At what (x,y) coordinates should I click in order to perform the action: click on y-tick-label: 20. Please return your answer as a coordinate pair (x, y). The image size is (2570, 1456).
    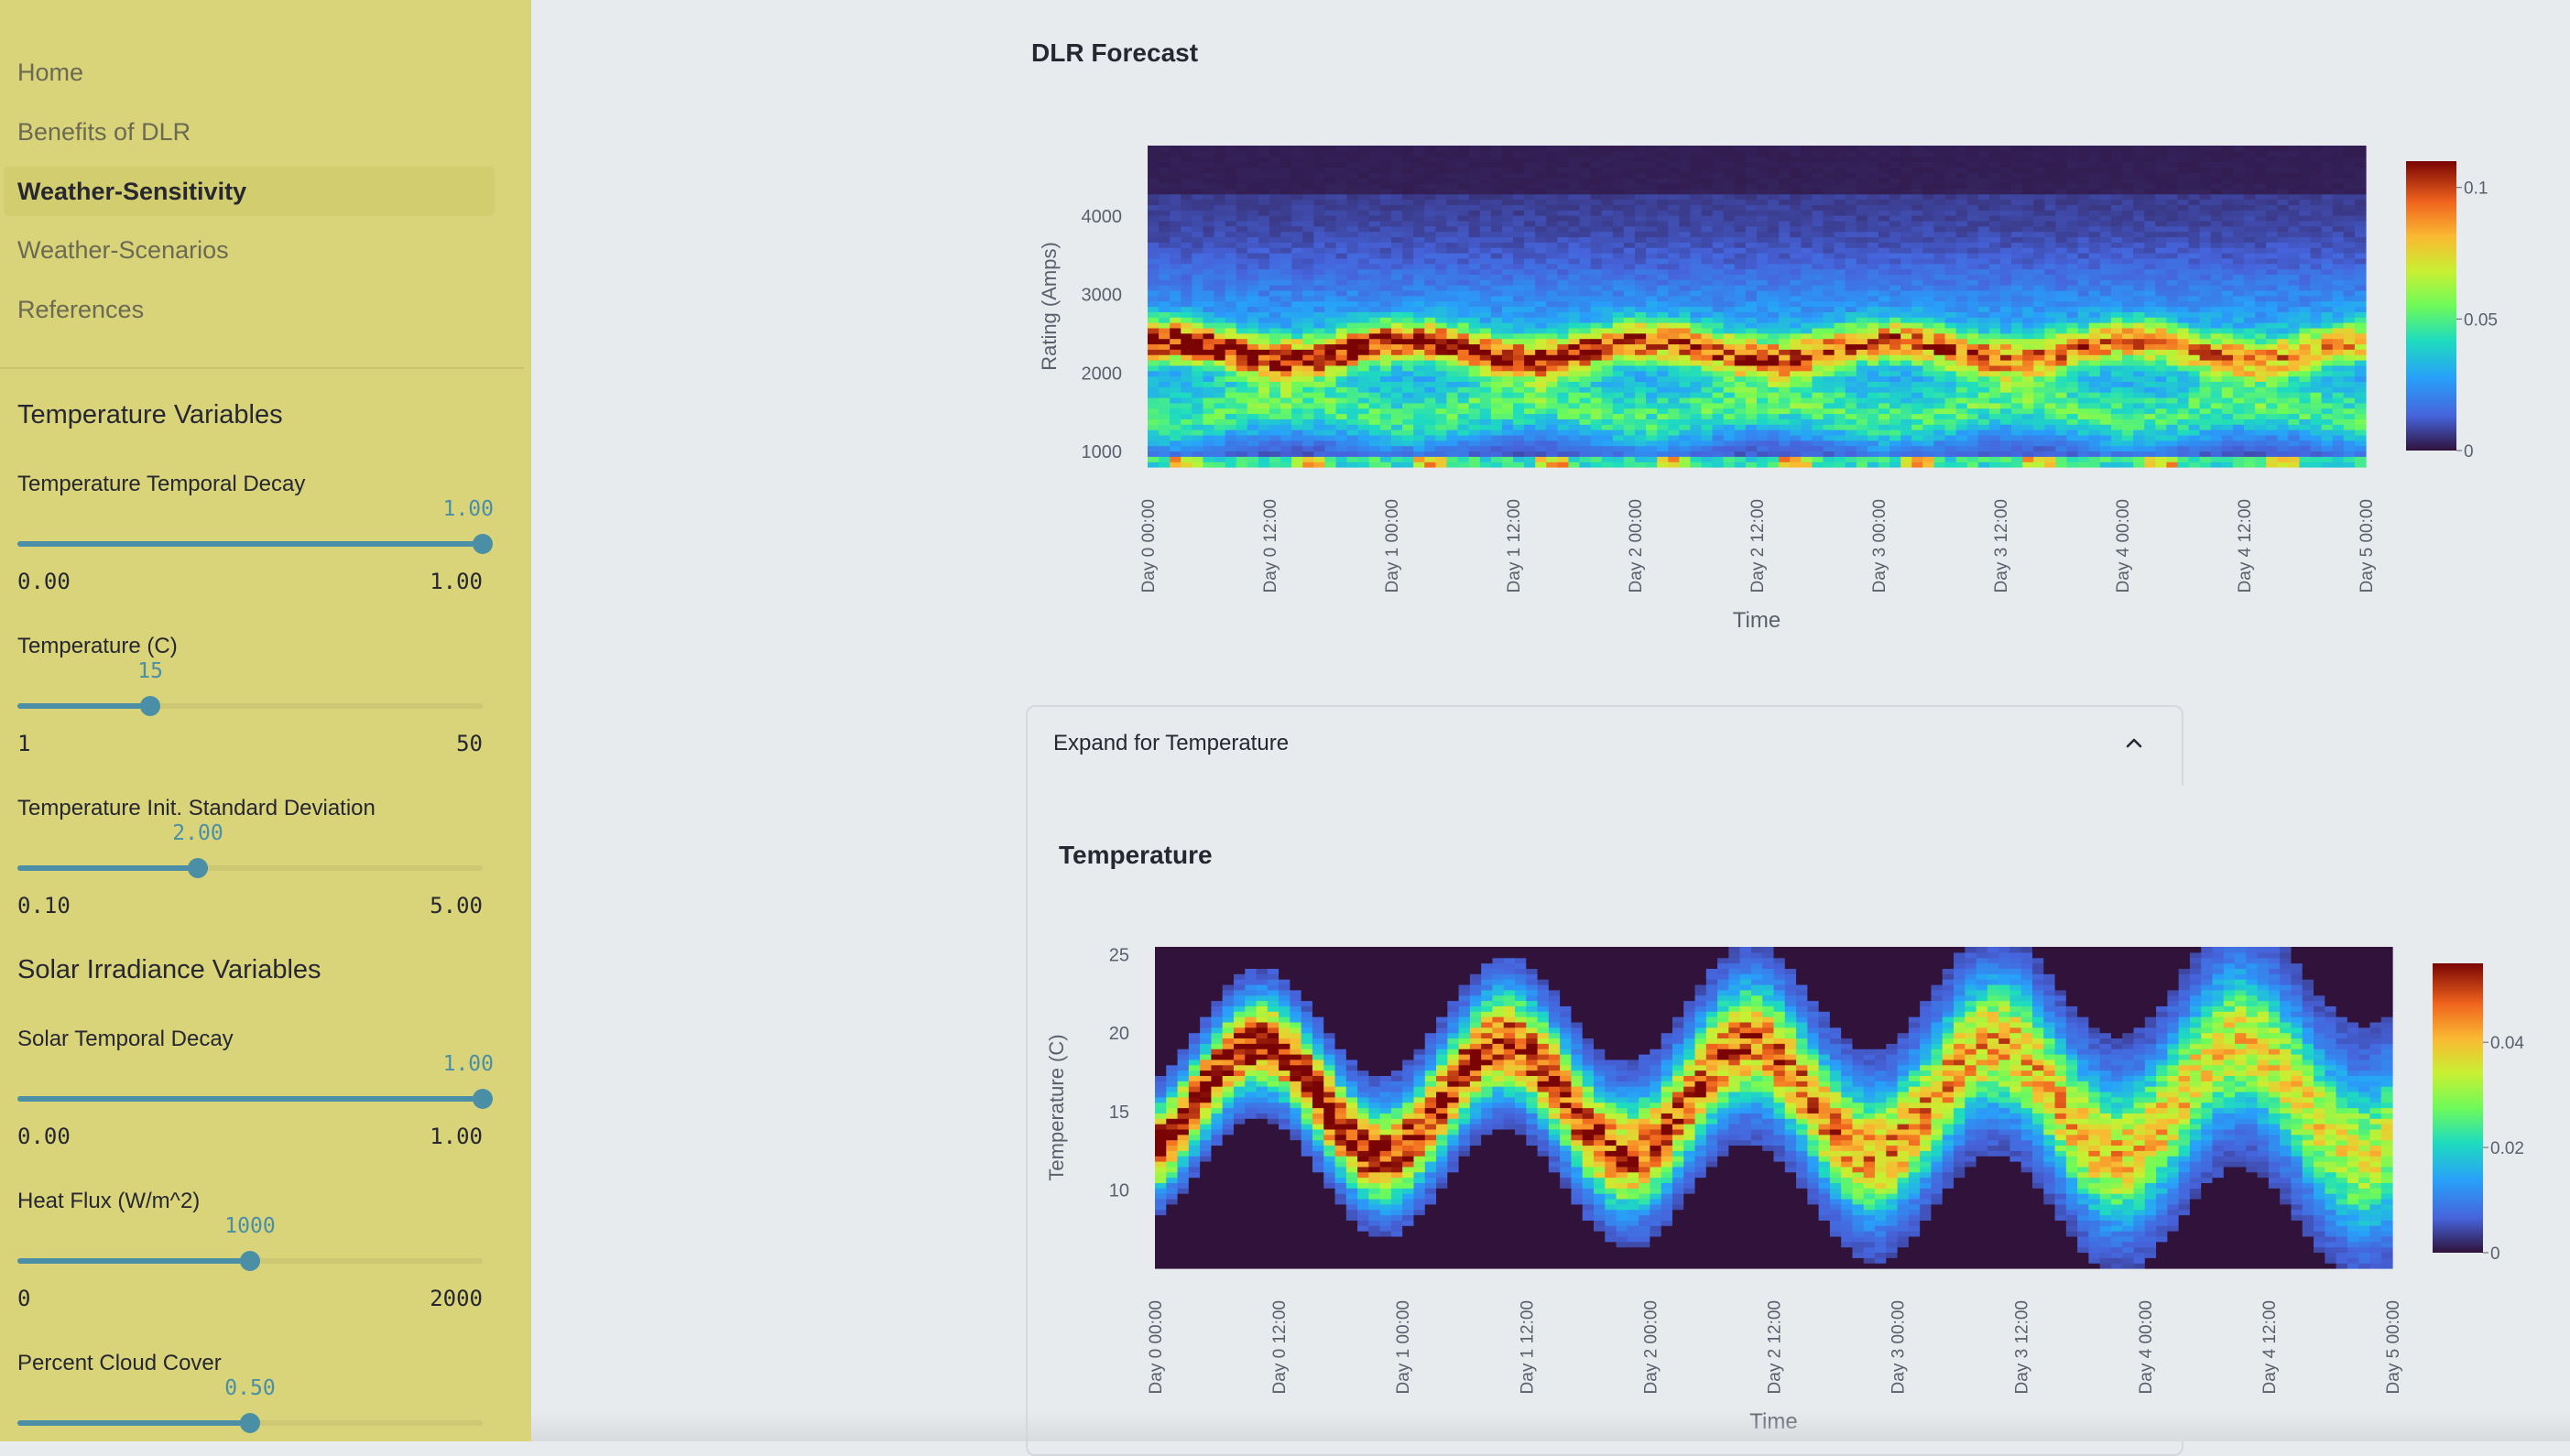
    Looking at the image, I should click on (1119, 1034).